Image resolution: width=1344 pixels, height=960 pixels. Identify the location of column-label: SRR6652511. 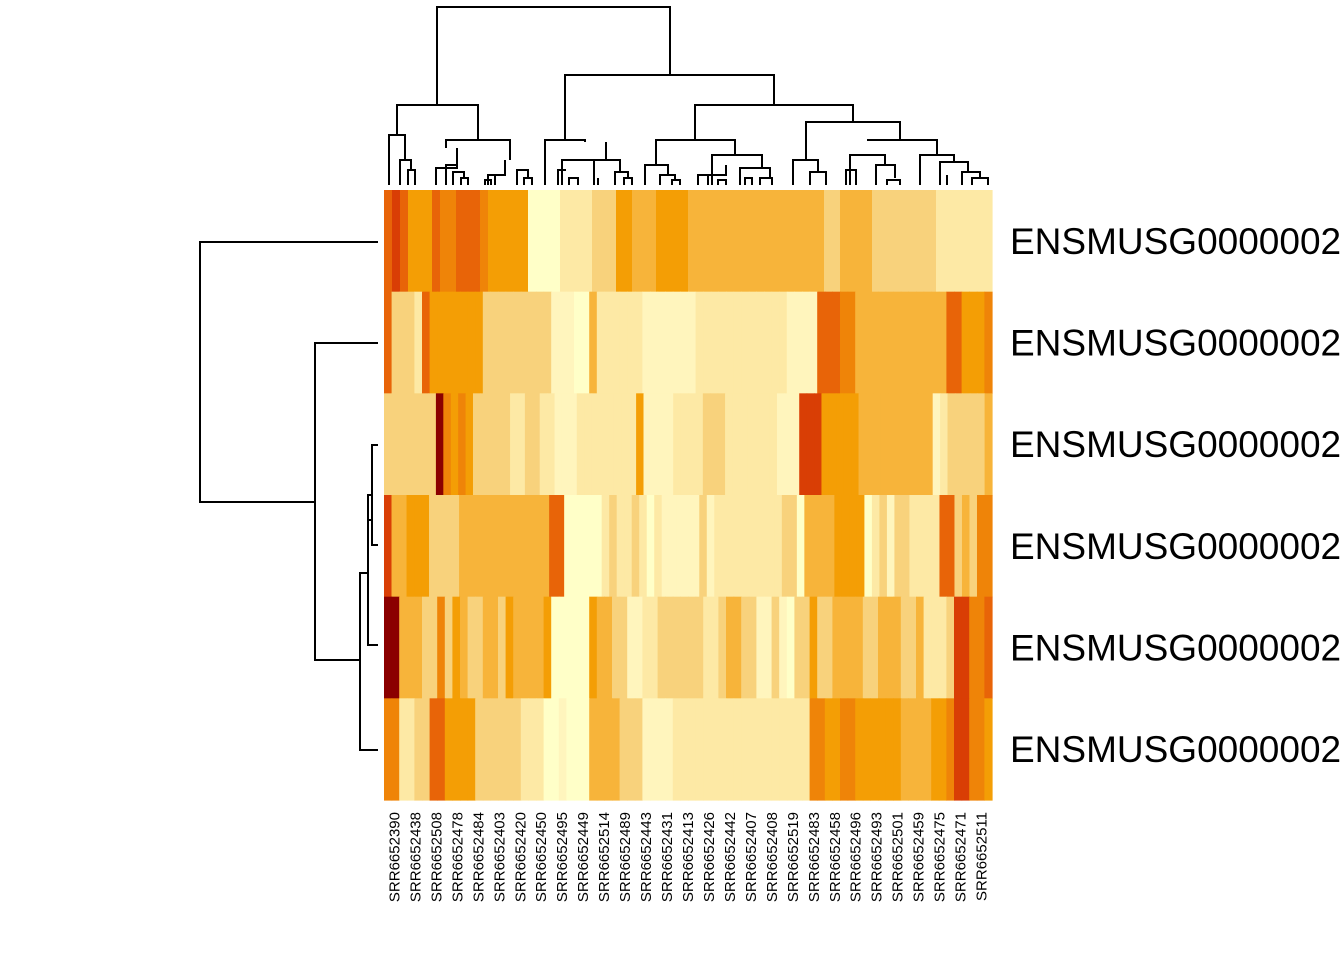
(982, 856).